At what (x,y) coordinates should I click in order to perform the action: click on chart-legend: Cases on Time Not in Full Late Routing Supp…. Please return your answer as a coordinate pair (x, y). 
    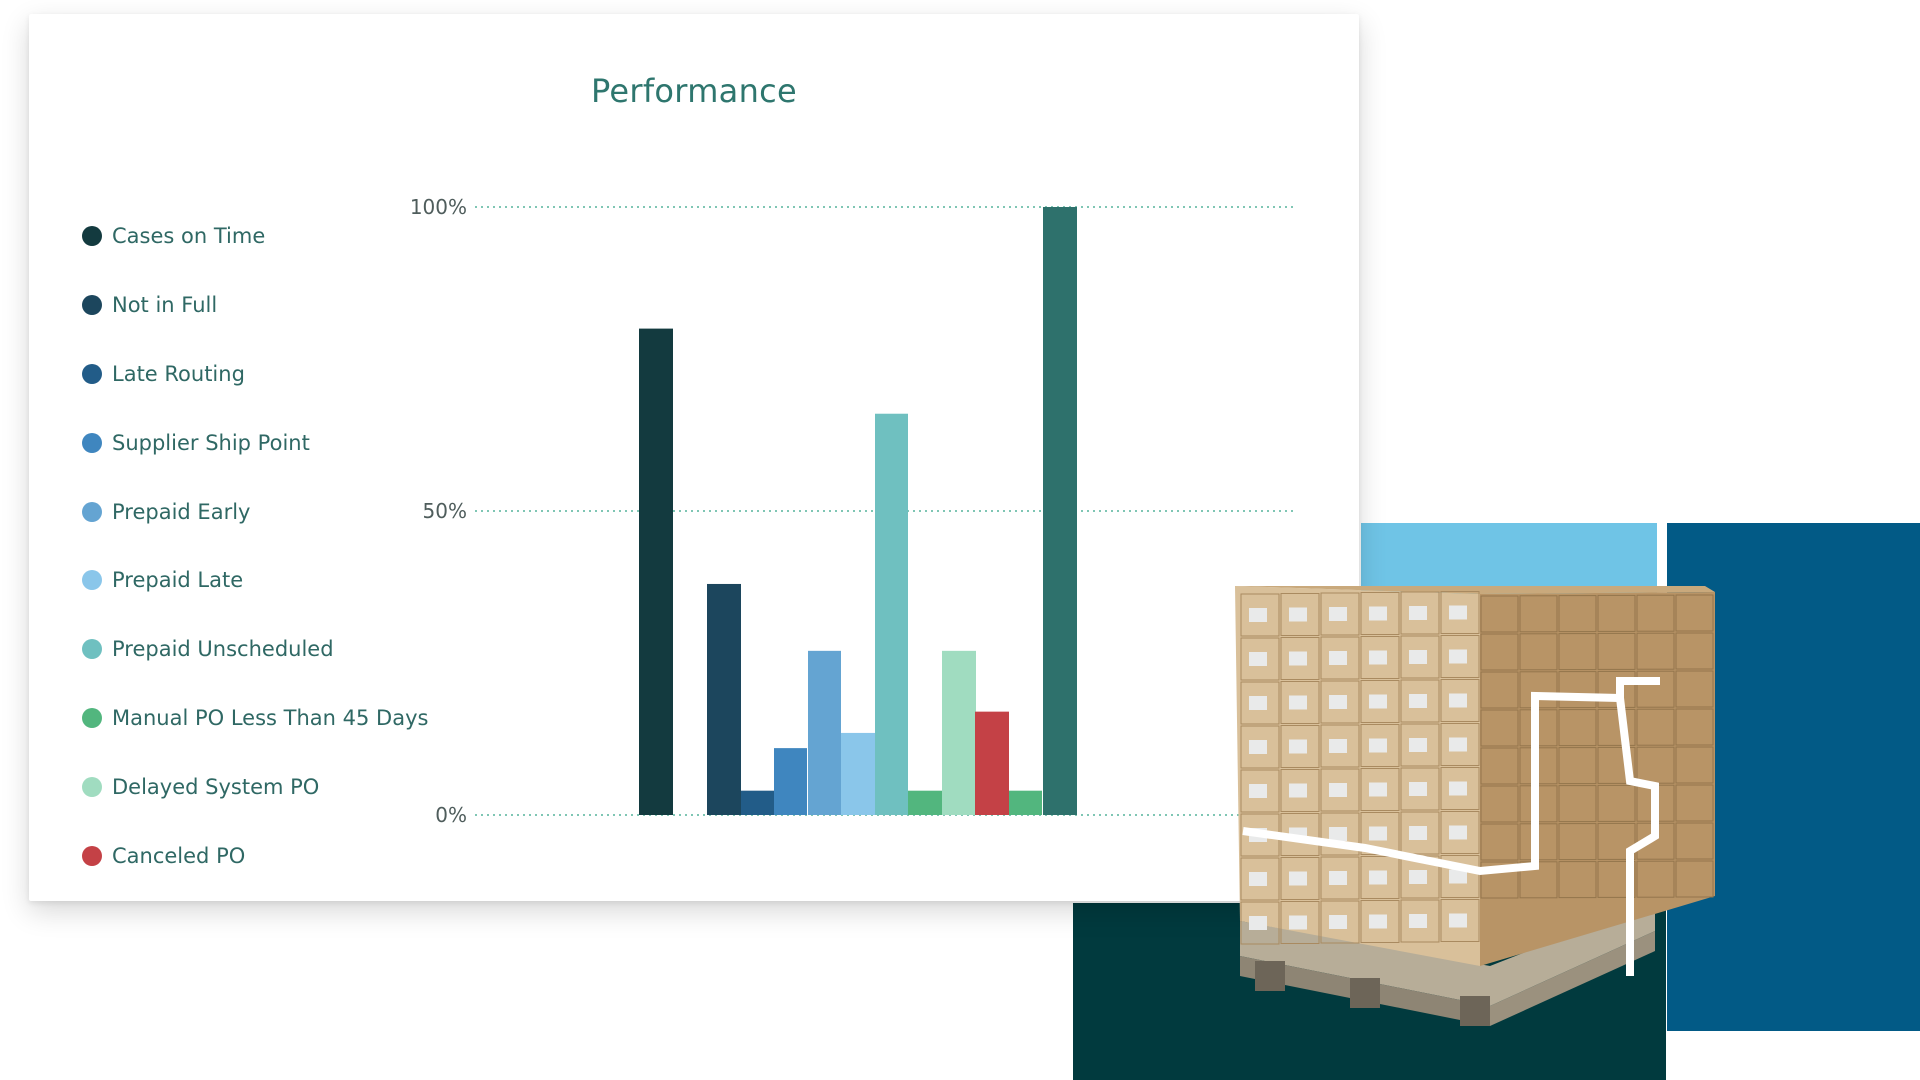
    Looking at the image, I should click on (255, 546).